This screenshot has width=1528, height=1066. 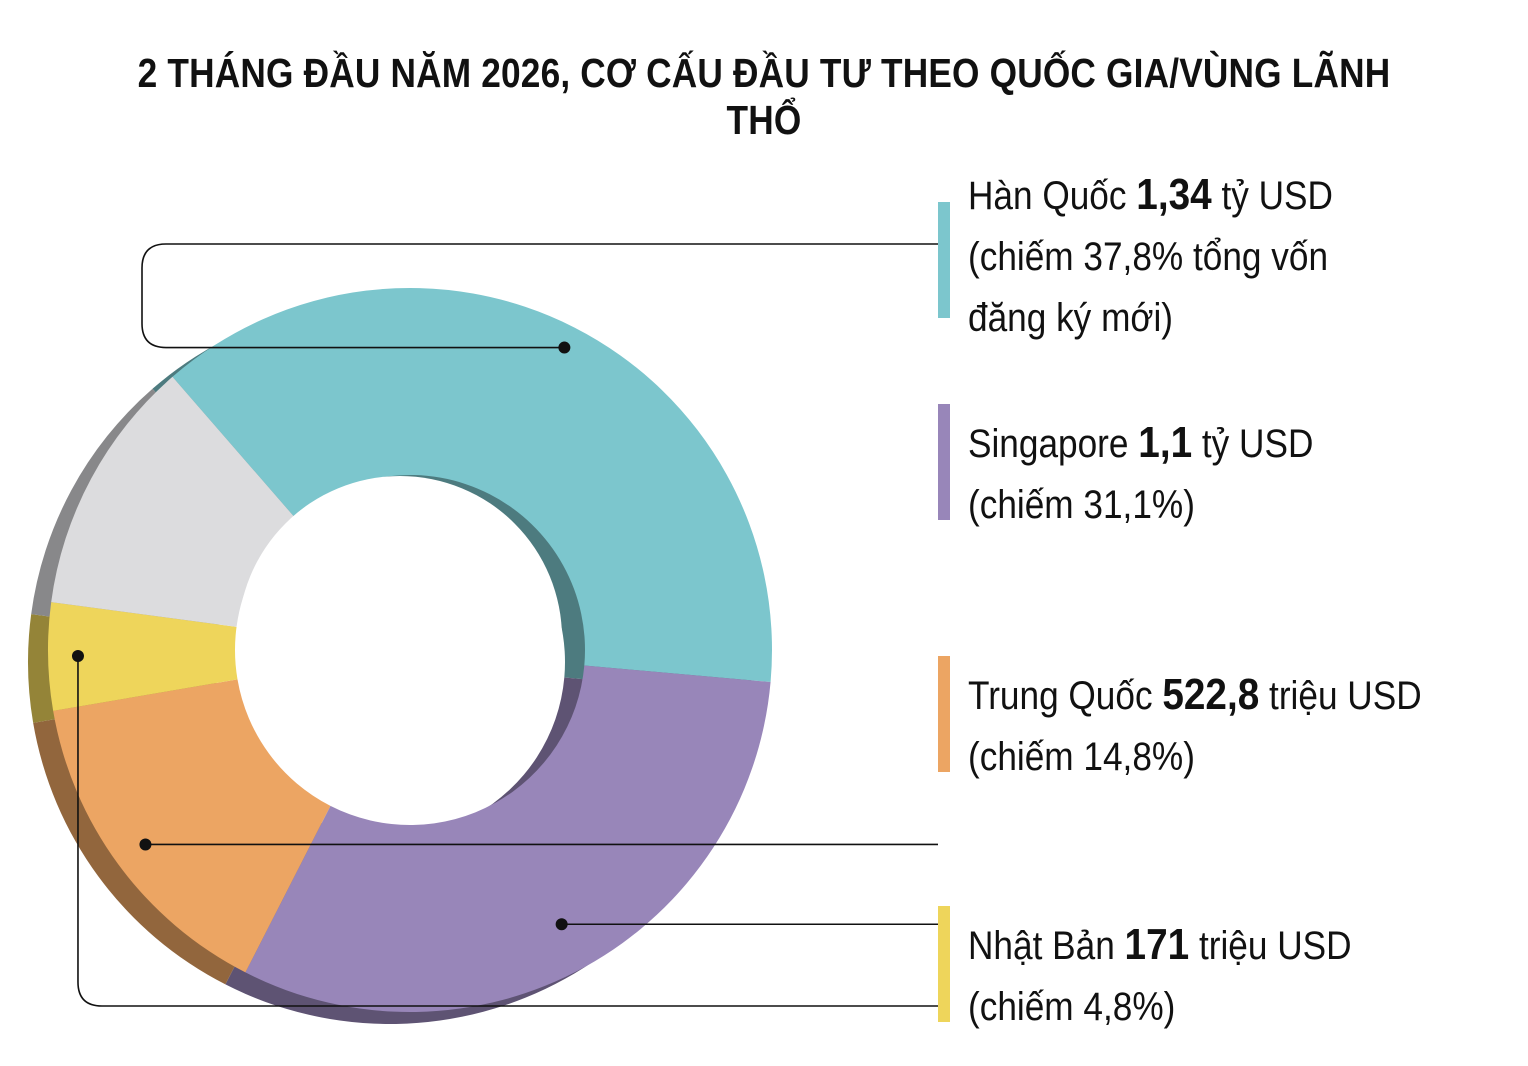 I want to click on legend-swatch-nhat-ban, so click(x=944, y=964).